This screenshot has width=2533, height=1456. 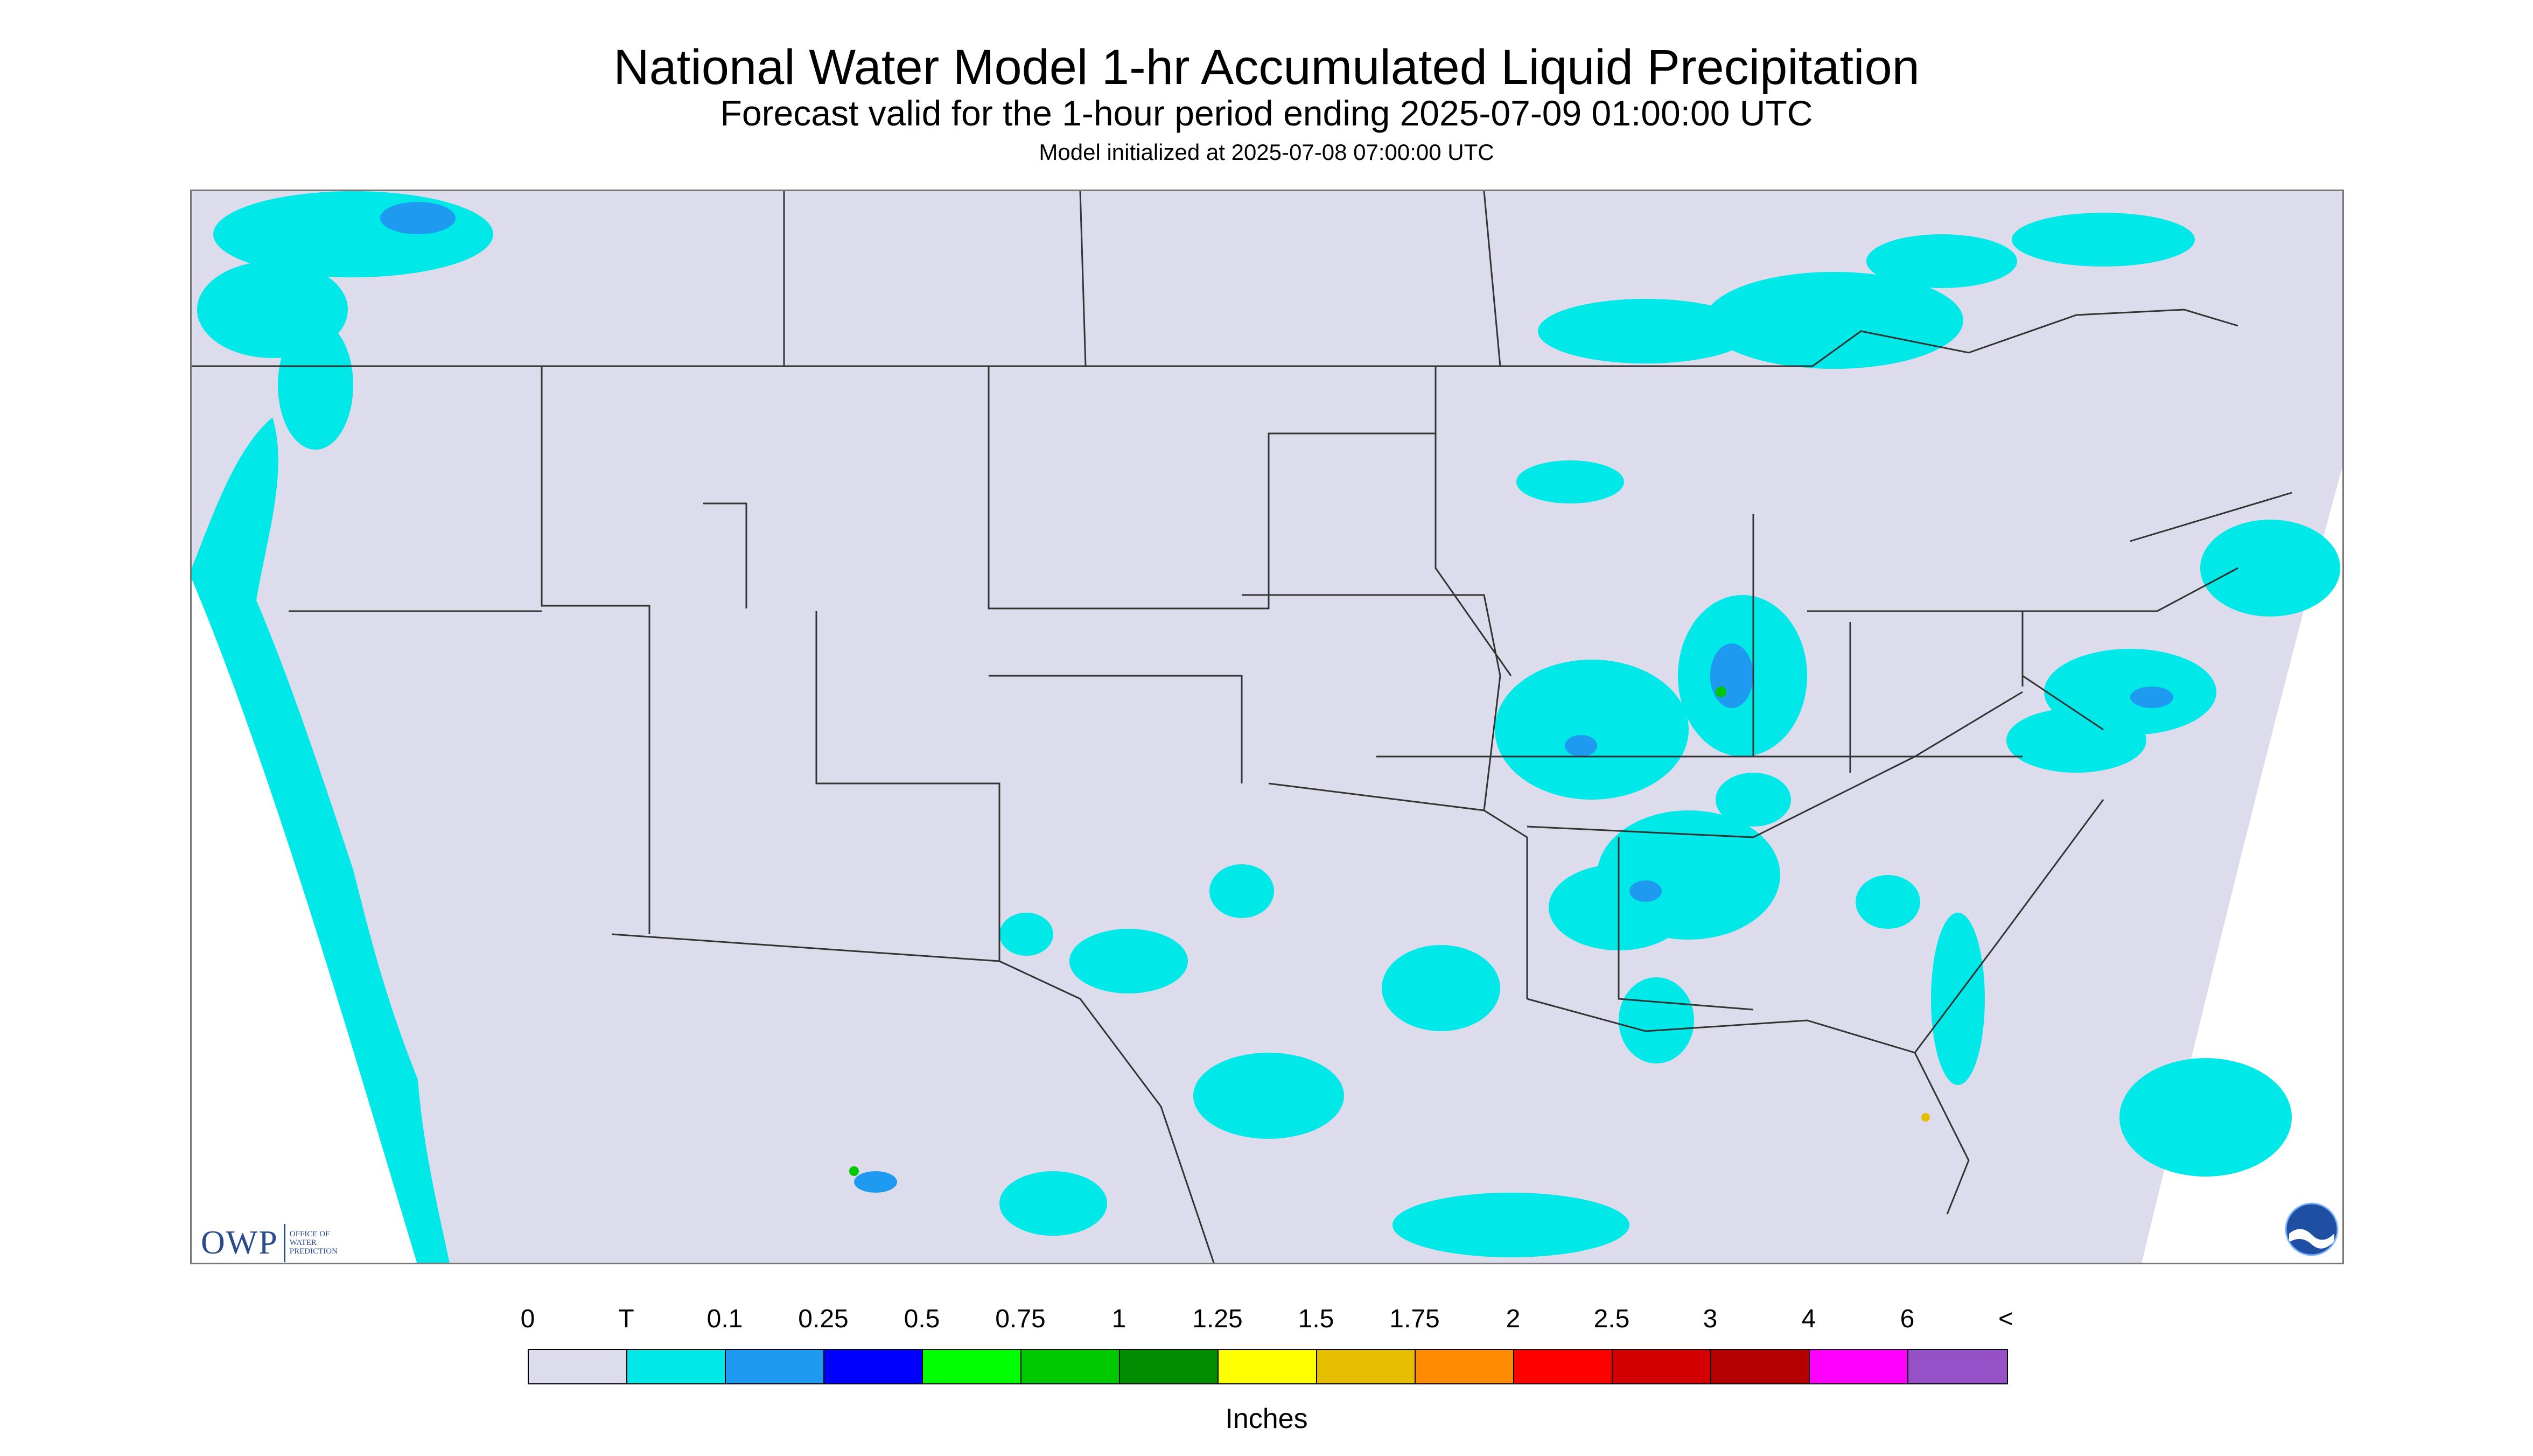 I want to click on legend-label: 1.5, so click(x=1316, y=1319).